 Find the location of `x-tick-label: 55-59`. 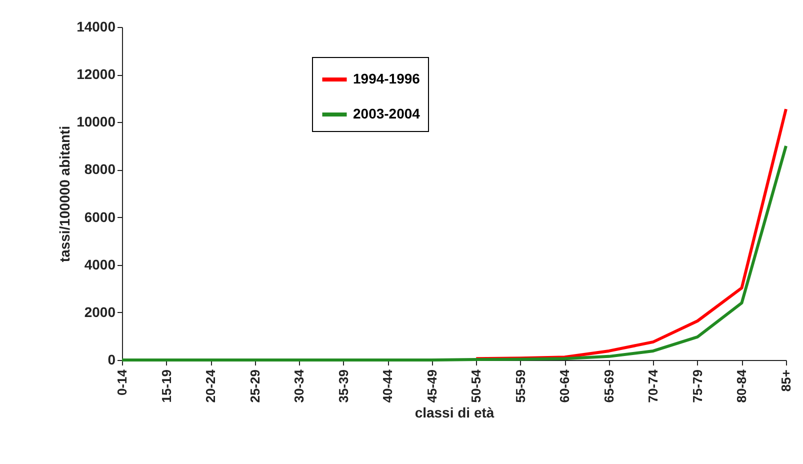

x-tick-label: 55-59 is located at coordinates (520, 386).